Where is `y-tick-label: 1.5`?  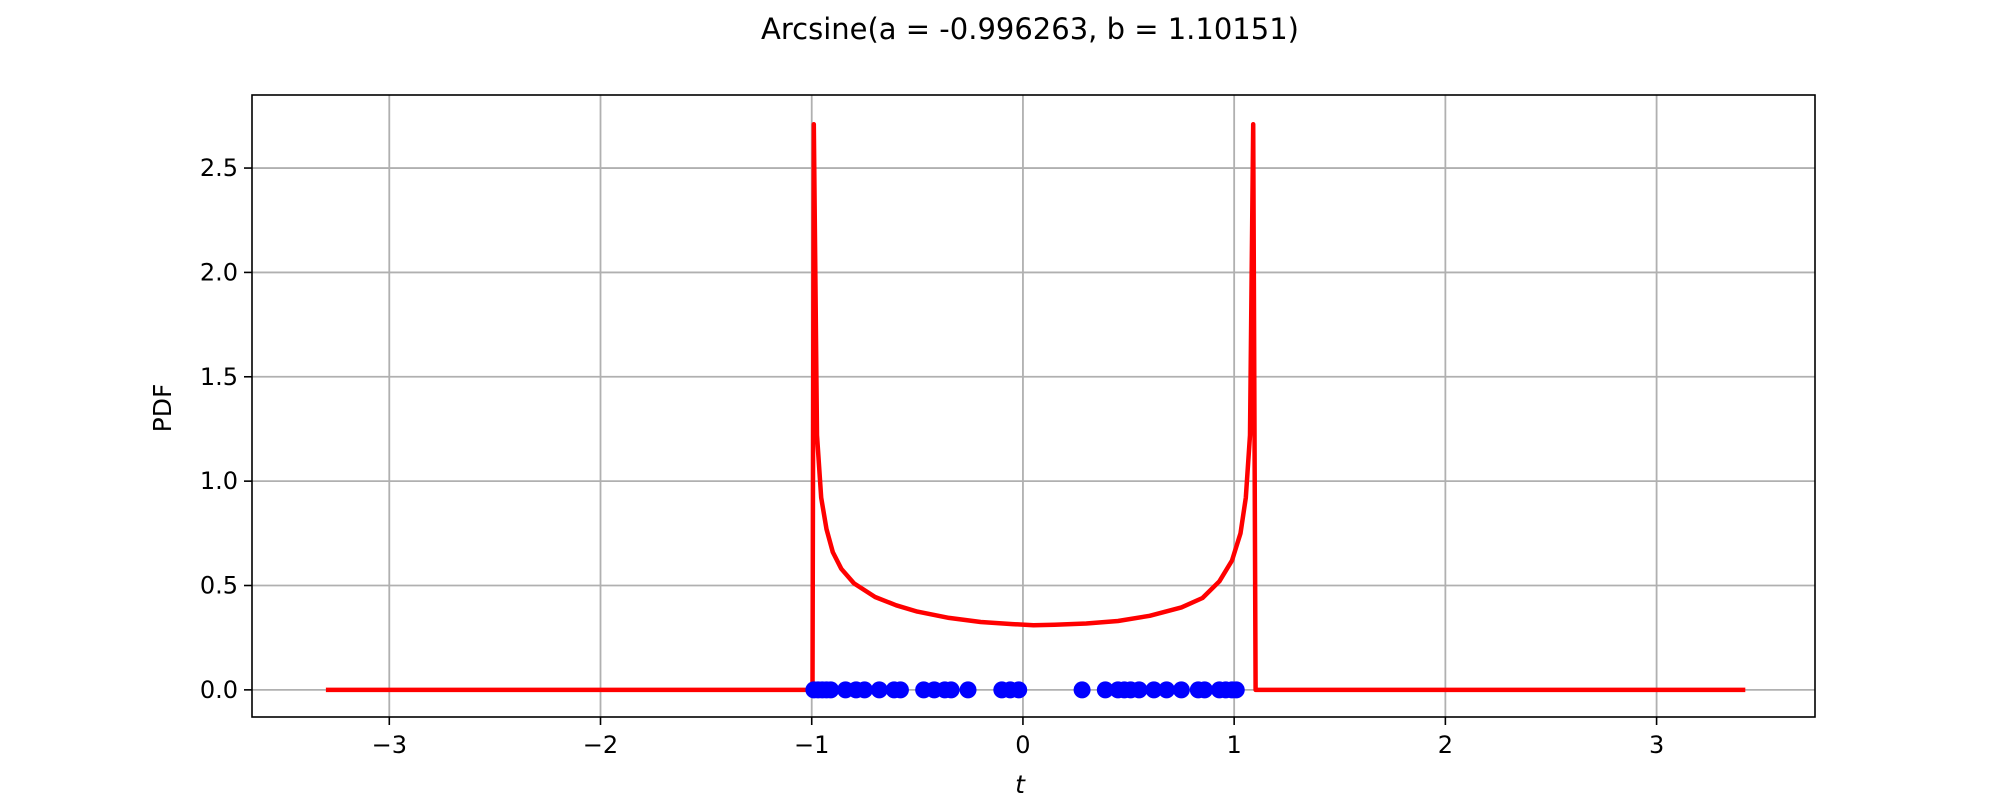 y-tick-label: 1.5 is located at coordinates (219, 377).